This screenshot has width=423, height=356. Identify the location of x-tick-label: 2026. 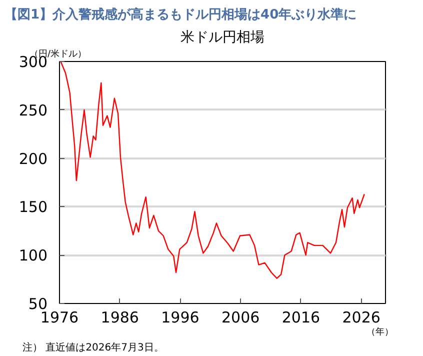
(361, 317).